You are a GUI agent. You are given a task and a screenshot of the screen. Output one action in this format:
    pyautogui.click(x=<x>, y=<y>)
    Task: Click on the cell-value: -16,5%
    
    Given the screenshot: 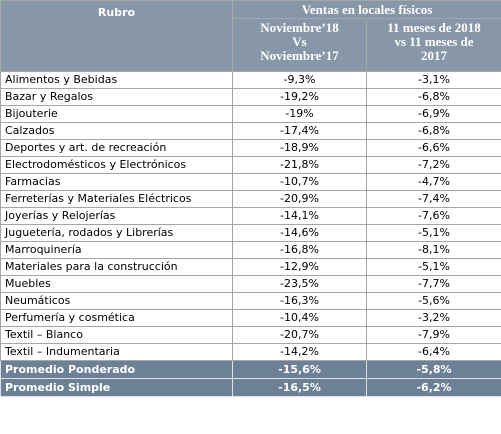 What is the action you would take?
    pyautogui.click(x=299, y=387)
    